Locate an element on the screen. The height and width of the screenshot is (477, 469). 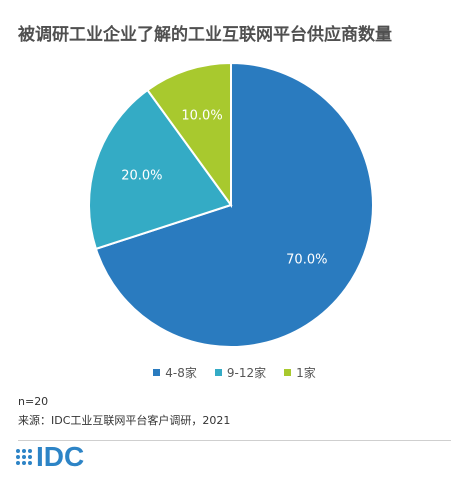
idc-logo: IDC is located at coordinates (50, 457).